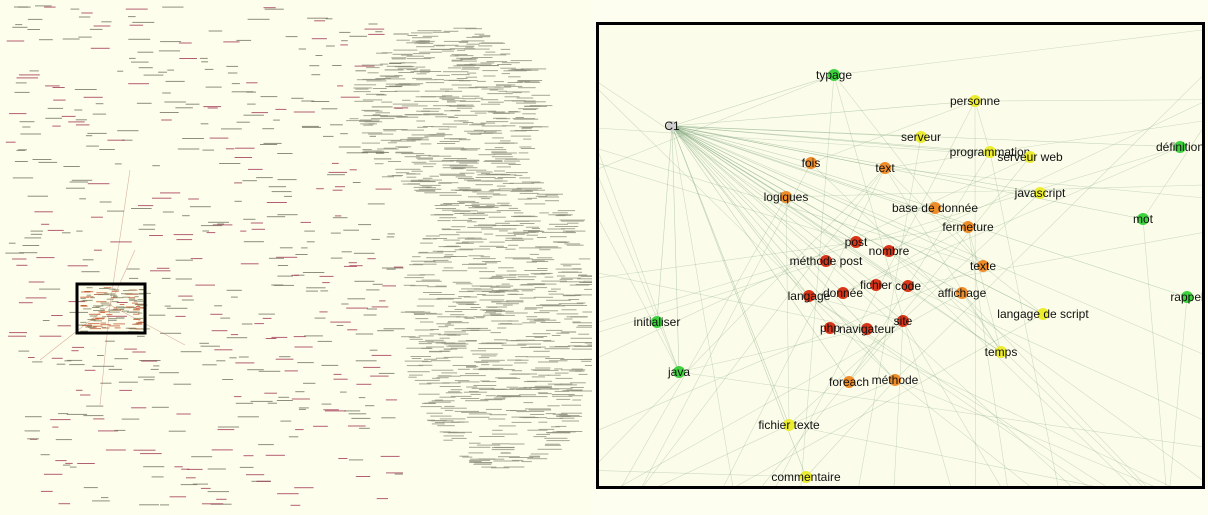  Describe the element at coordinates (1040, 193) in the screenshot. I see `graph-node: javascript` at that location.